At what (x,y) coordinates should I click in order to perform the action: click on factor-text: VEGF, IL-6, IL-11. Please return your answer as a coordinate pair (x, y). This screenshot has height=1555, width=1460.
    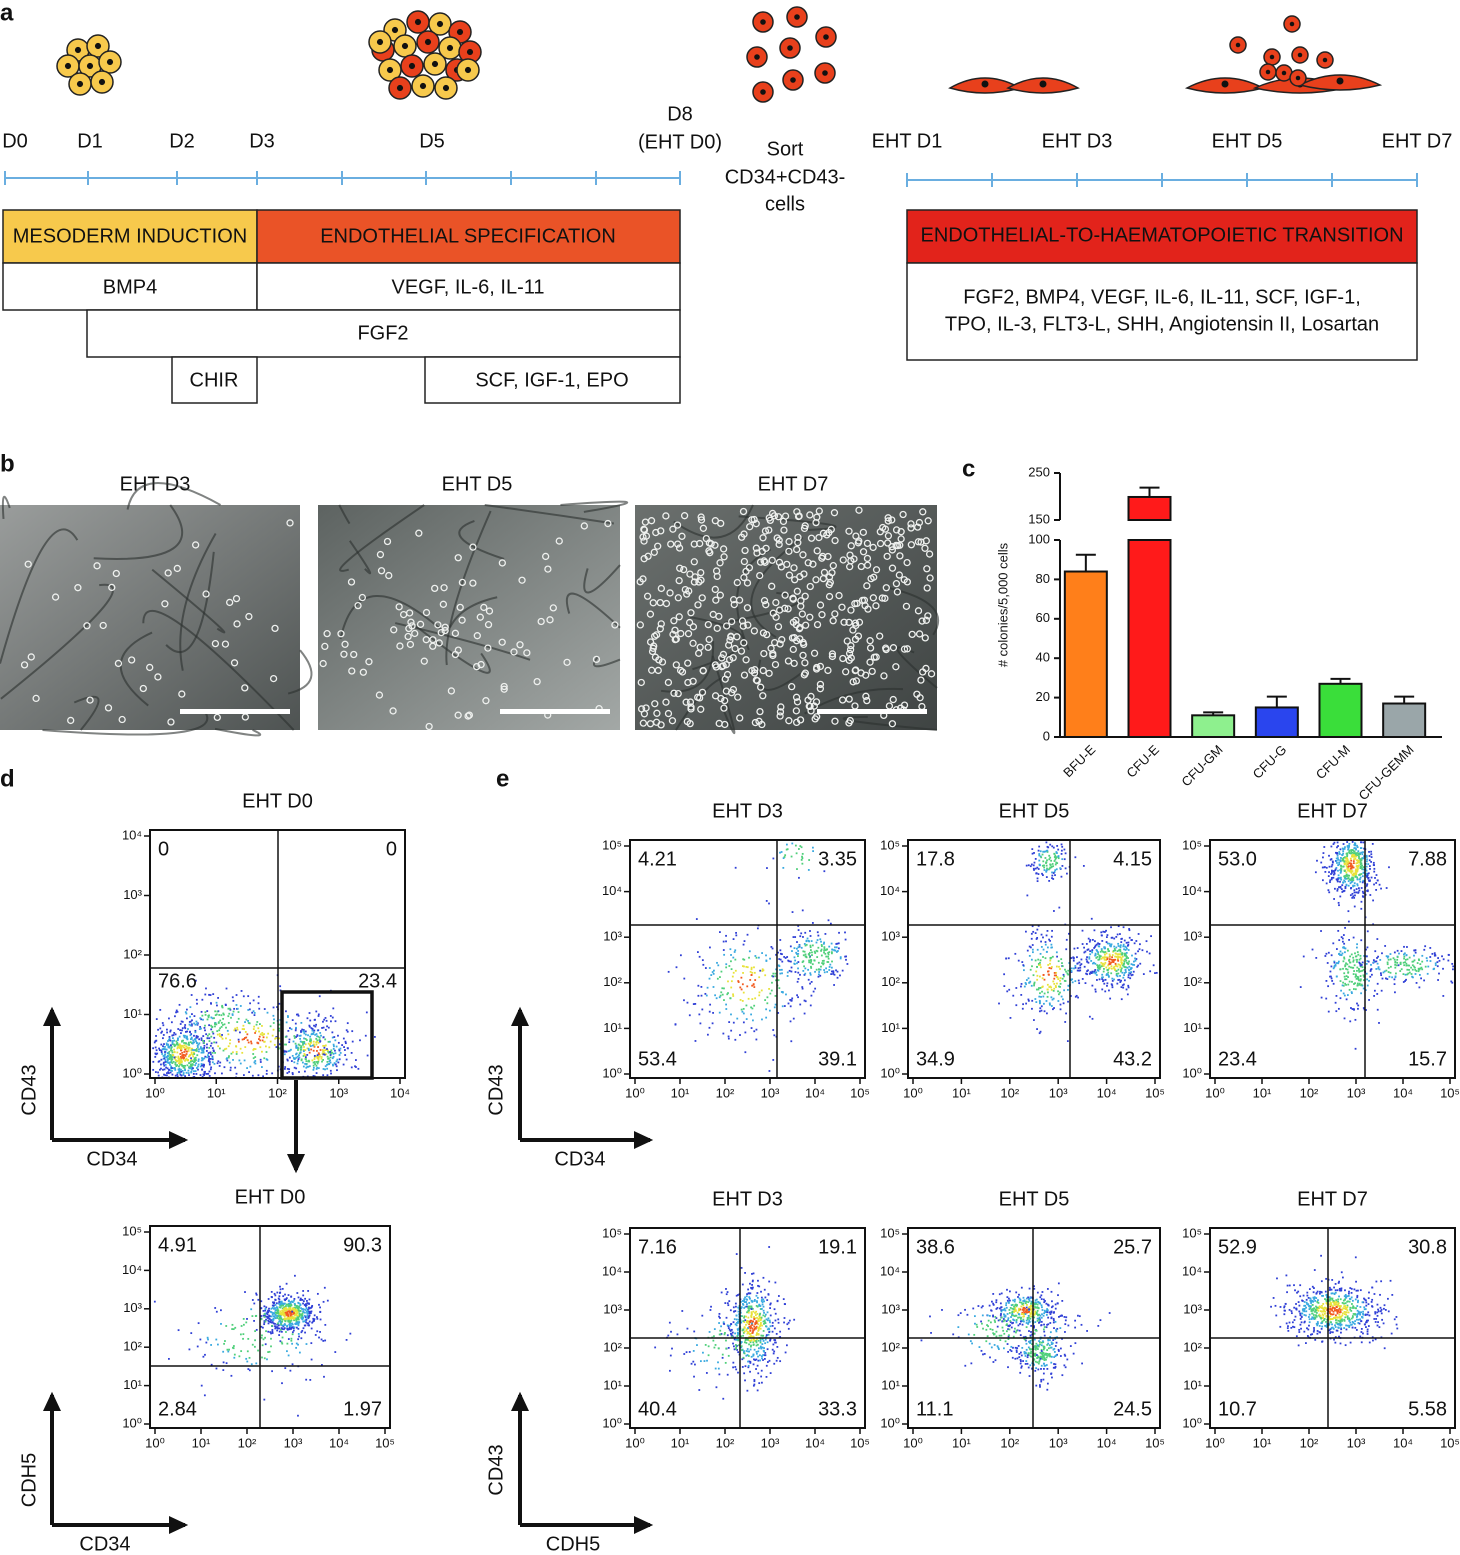
    Looking at the image, I should click on (467, 287).